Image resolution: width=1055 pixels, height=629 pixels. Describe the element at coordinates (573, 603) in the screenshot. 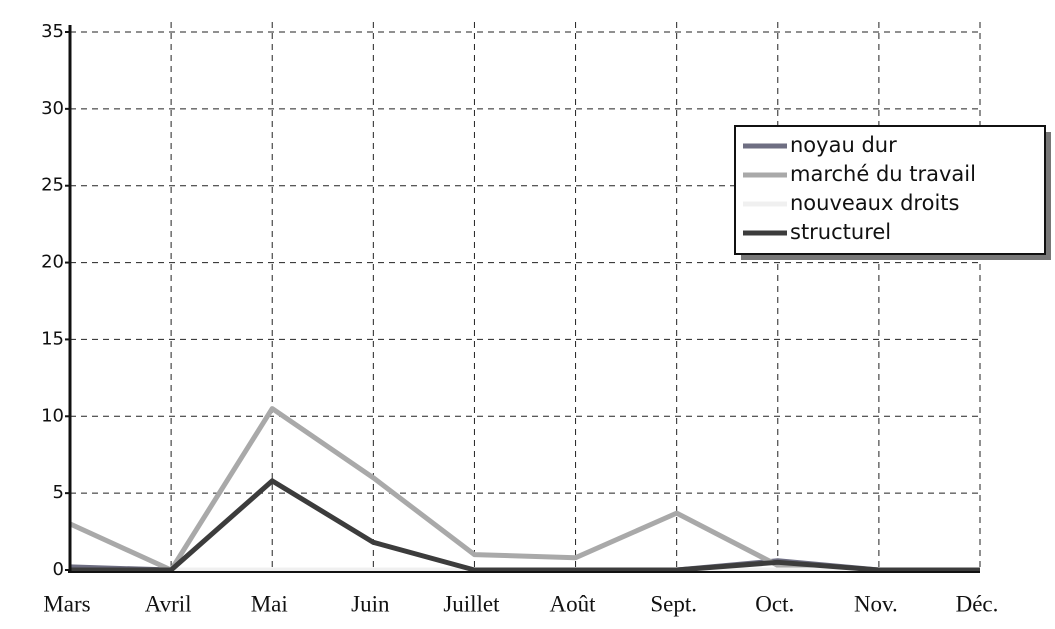

I see `x-tick-label: Août` at that location.